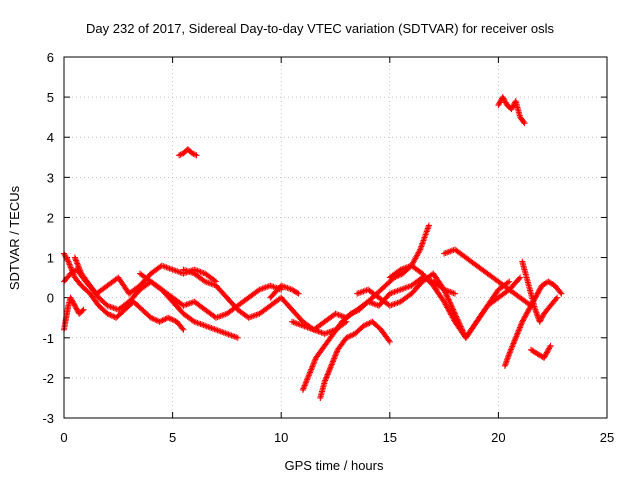 This screenshot has height=480, width=640. I want to click on x-tick-label: 20, so click(498, 437).